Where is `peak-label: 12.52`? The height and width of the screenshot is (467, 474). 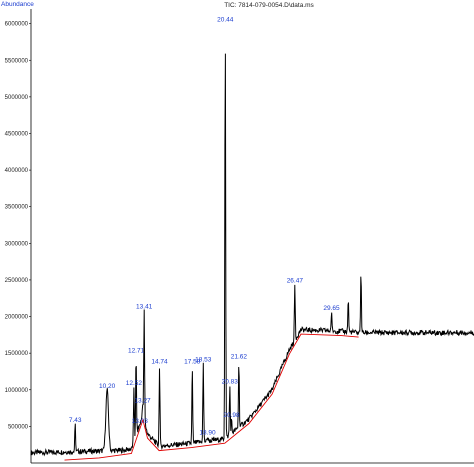 peak-label: 12.52 is located at coordinates (134, 383).